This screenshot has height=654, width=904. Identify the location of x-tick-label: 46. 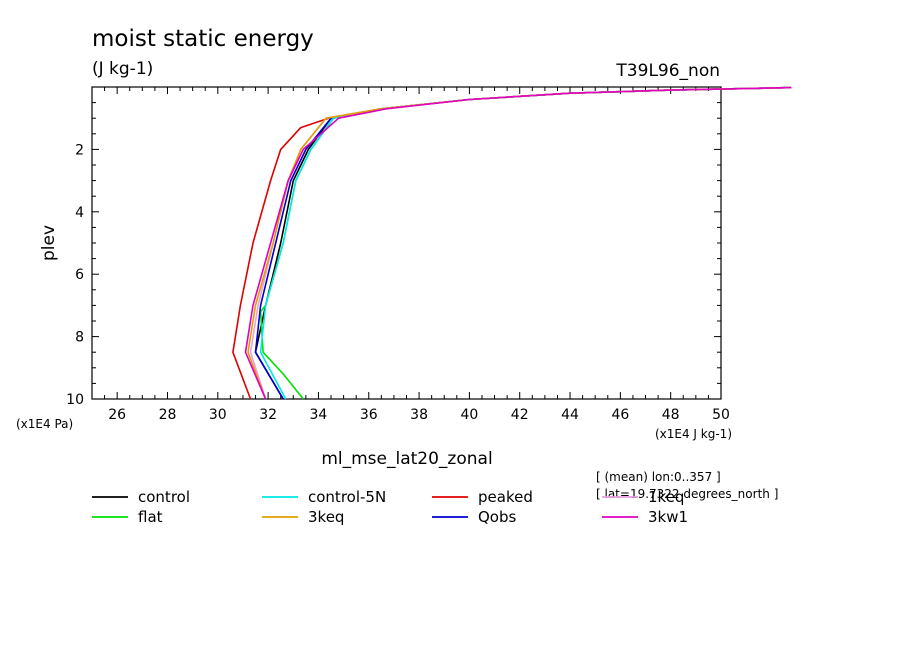
(620, 415).